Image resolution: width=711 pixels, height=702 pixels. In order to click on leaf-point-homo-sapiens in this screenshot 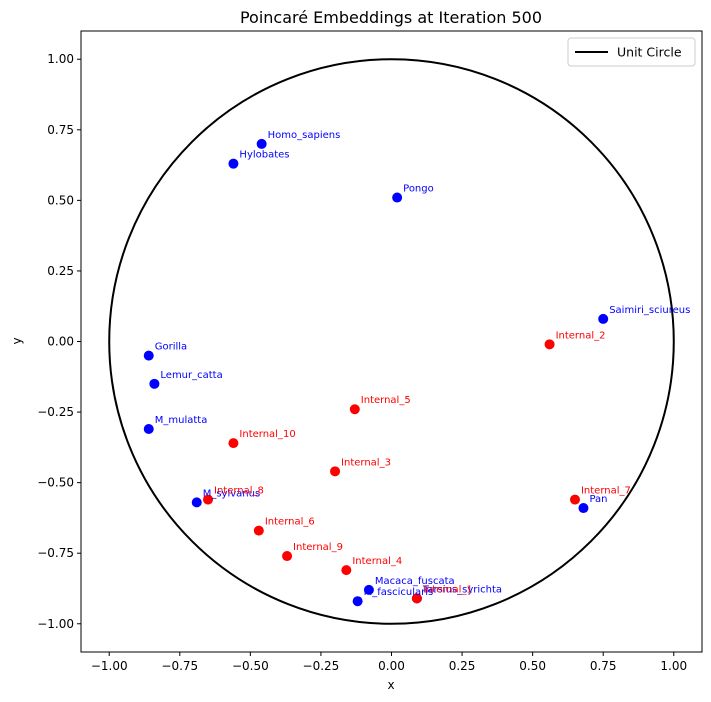, I will do `click(261, 143)`.